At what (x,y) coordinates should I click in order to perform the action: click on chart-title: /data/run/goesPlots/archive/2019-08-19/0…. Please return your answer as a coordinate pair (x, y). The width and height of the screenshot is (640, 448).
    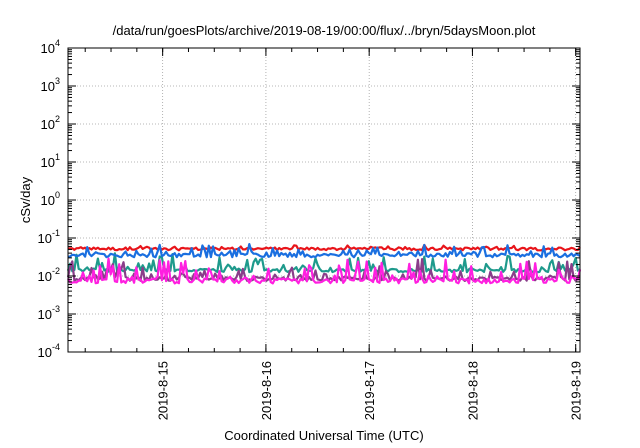
    Looking at the image, I should click on (324, 30).